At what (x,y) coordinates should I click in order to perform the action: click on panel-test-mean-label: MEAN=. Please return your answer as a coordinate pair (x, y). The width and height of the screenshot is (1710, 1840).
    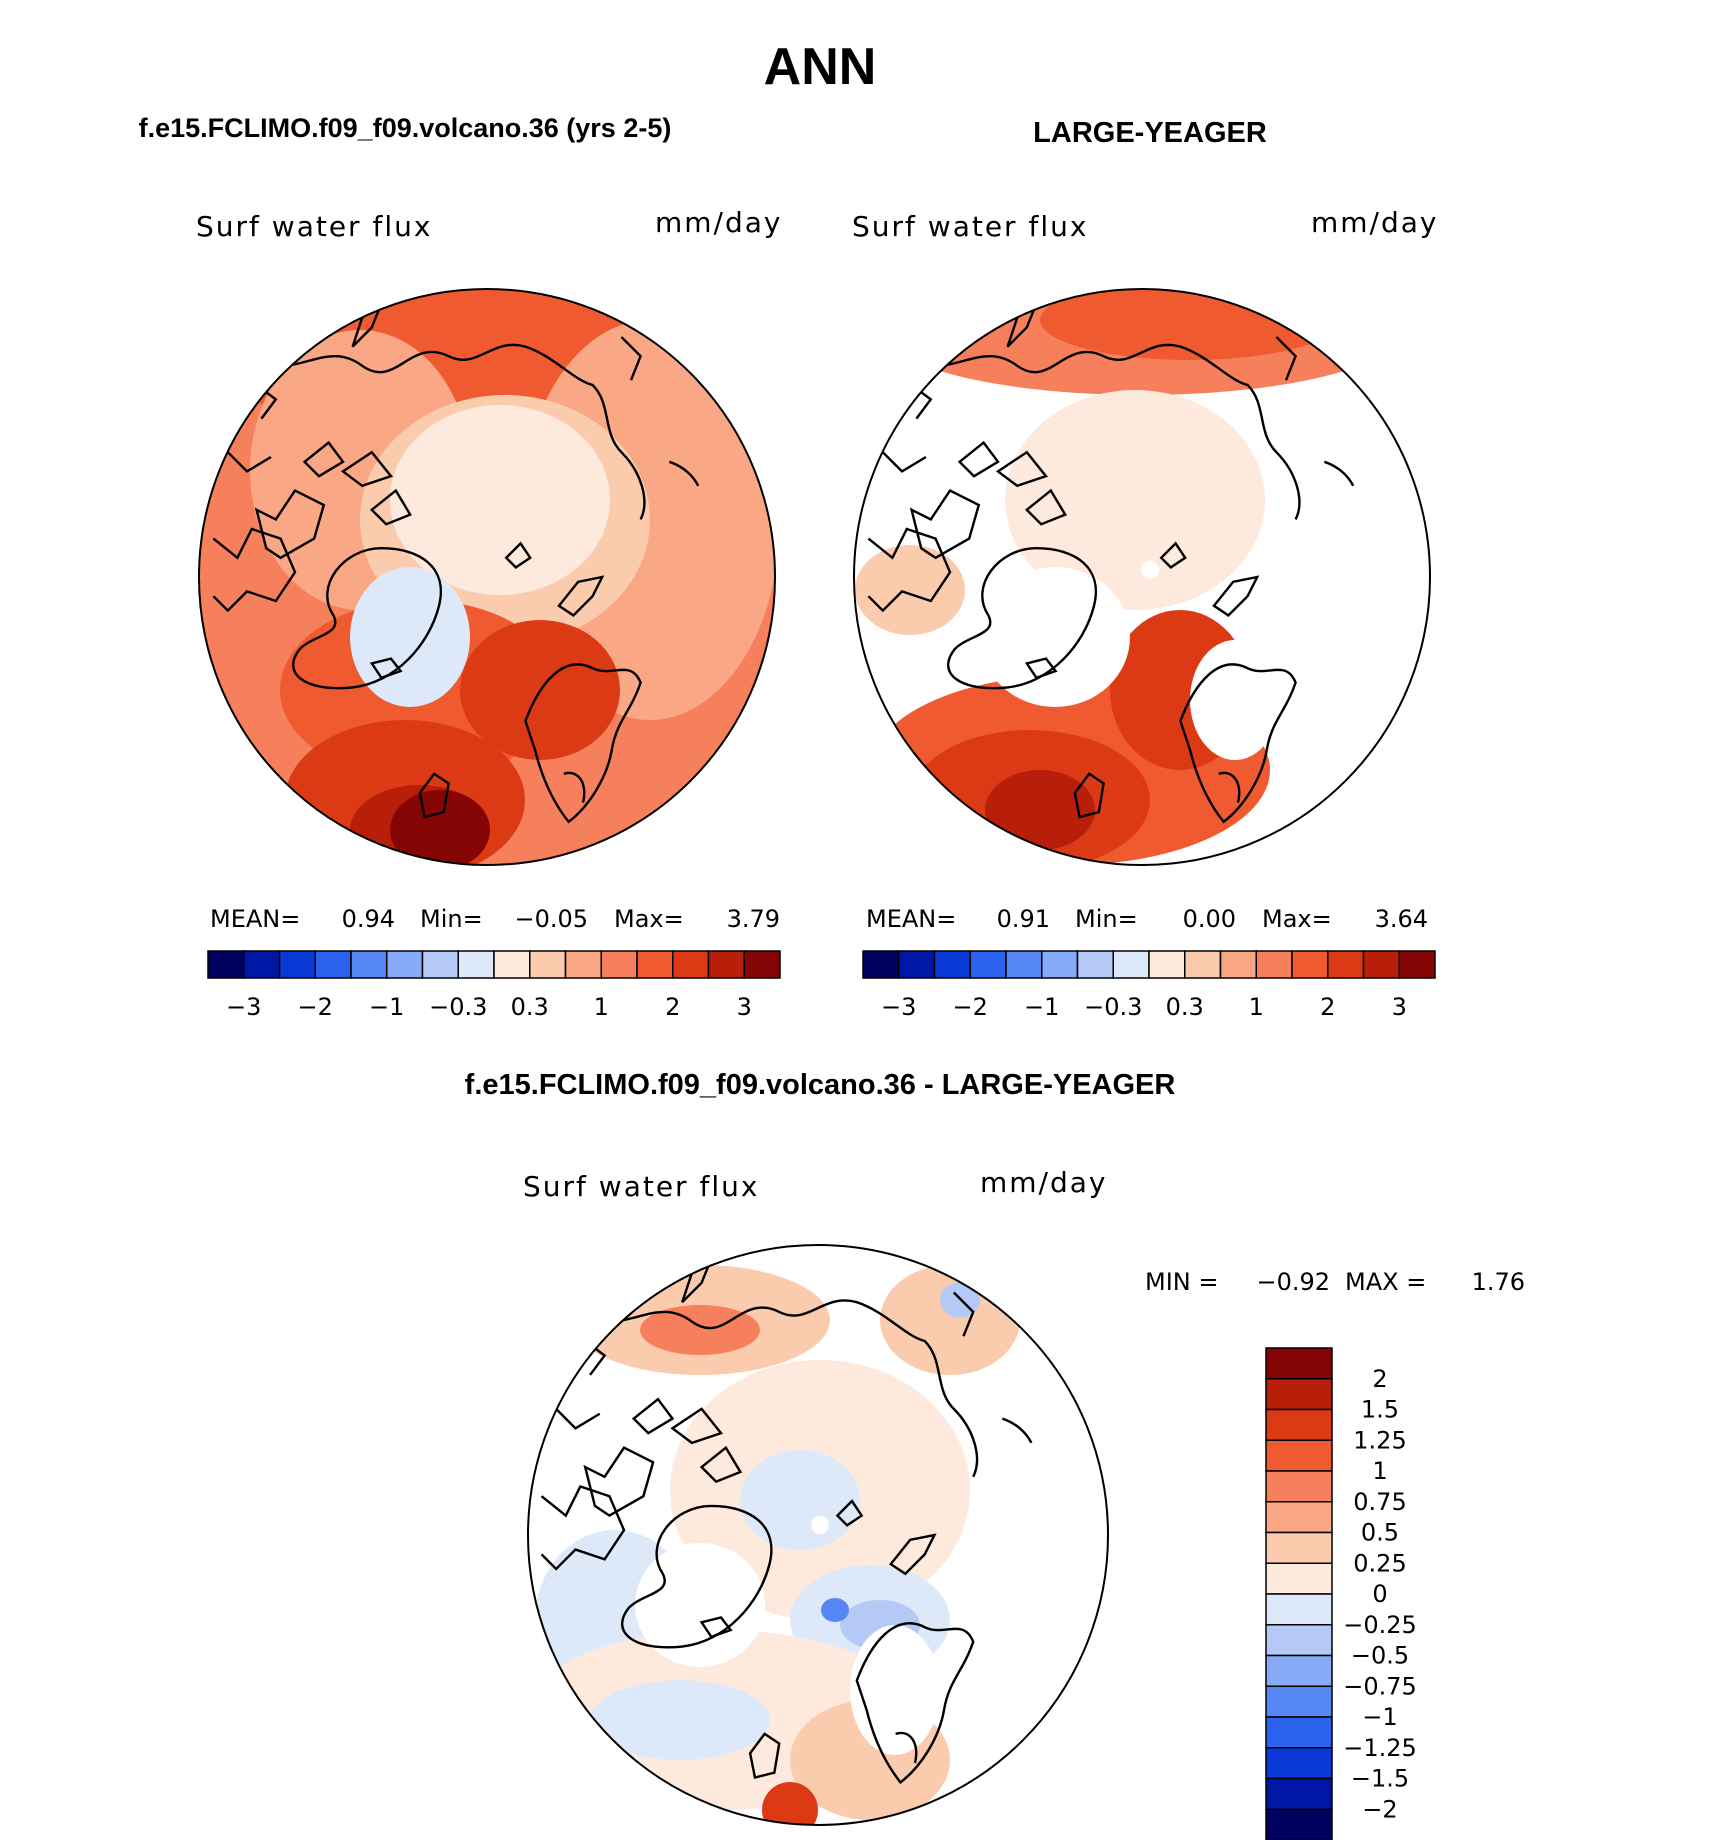
    Looking at the image, I should click on (255, 919).